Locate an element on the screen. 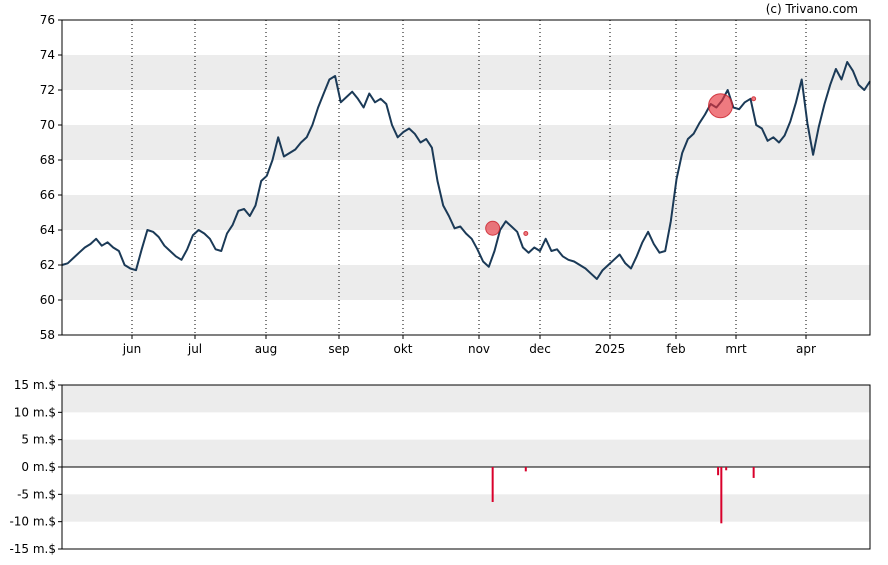  price-y-tick-label: 62 is located at coordinates (47, 265).